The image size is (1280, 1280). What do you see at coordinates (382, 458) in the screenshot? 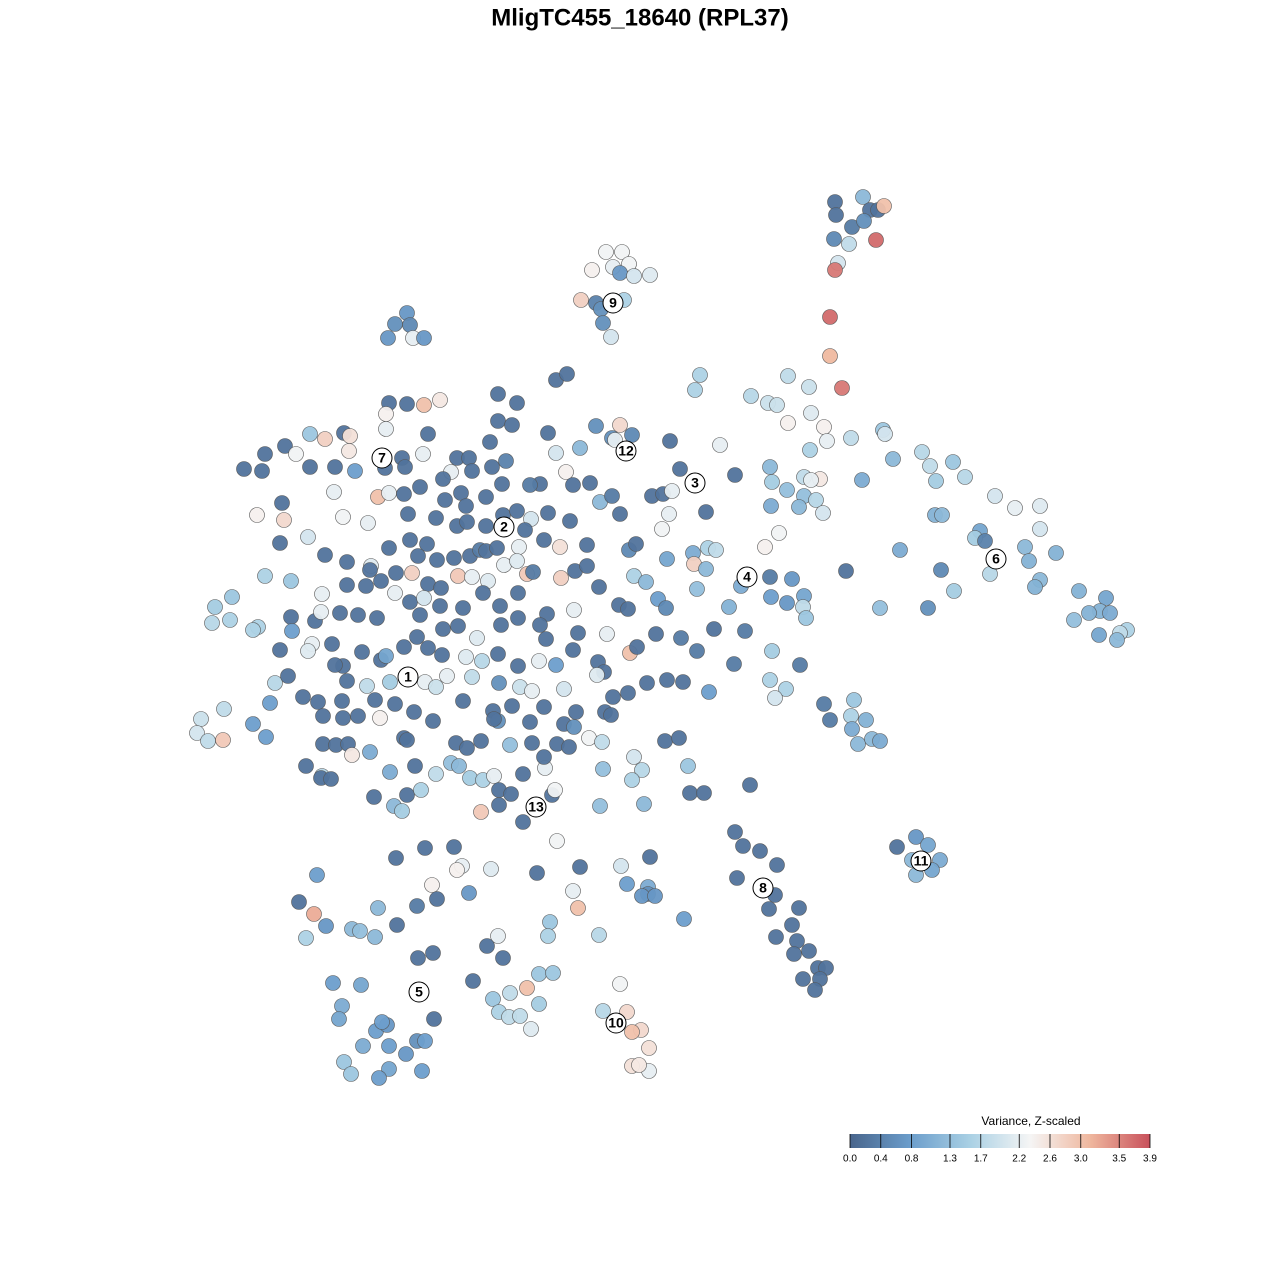
I see `cluster-label: 7` at bounding box center [382, 458].